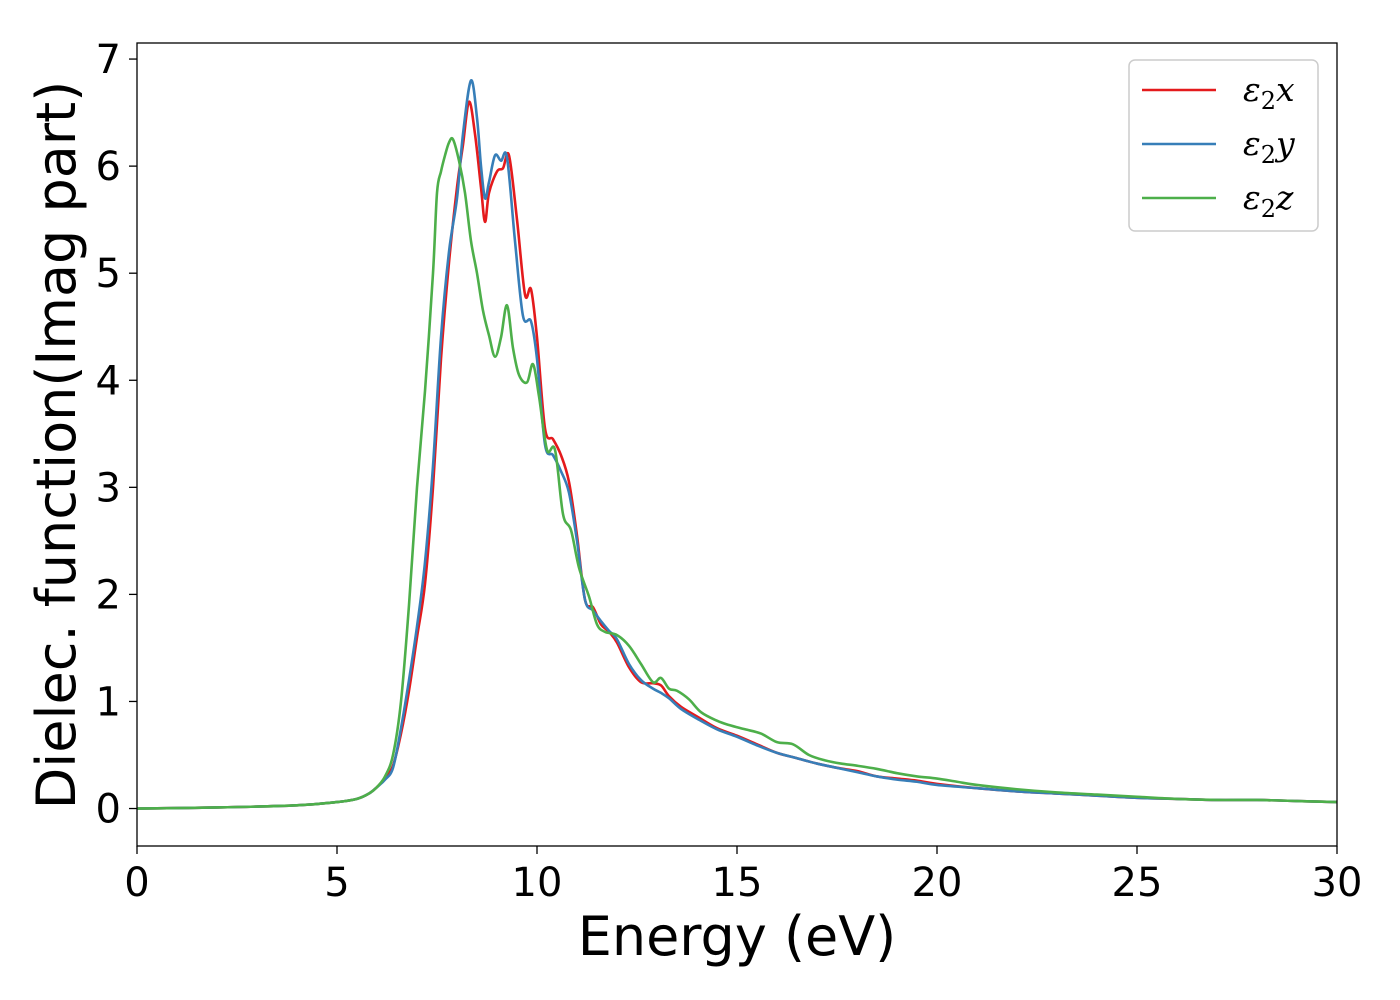 The height and width of the screenshot is (1000, 1400). Describe the element at coordinates (1284, 143) in the screenshot. I see `legend-component: y` at that location.